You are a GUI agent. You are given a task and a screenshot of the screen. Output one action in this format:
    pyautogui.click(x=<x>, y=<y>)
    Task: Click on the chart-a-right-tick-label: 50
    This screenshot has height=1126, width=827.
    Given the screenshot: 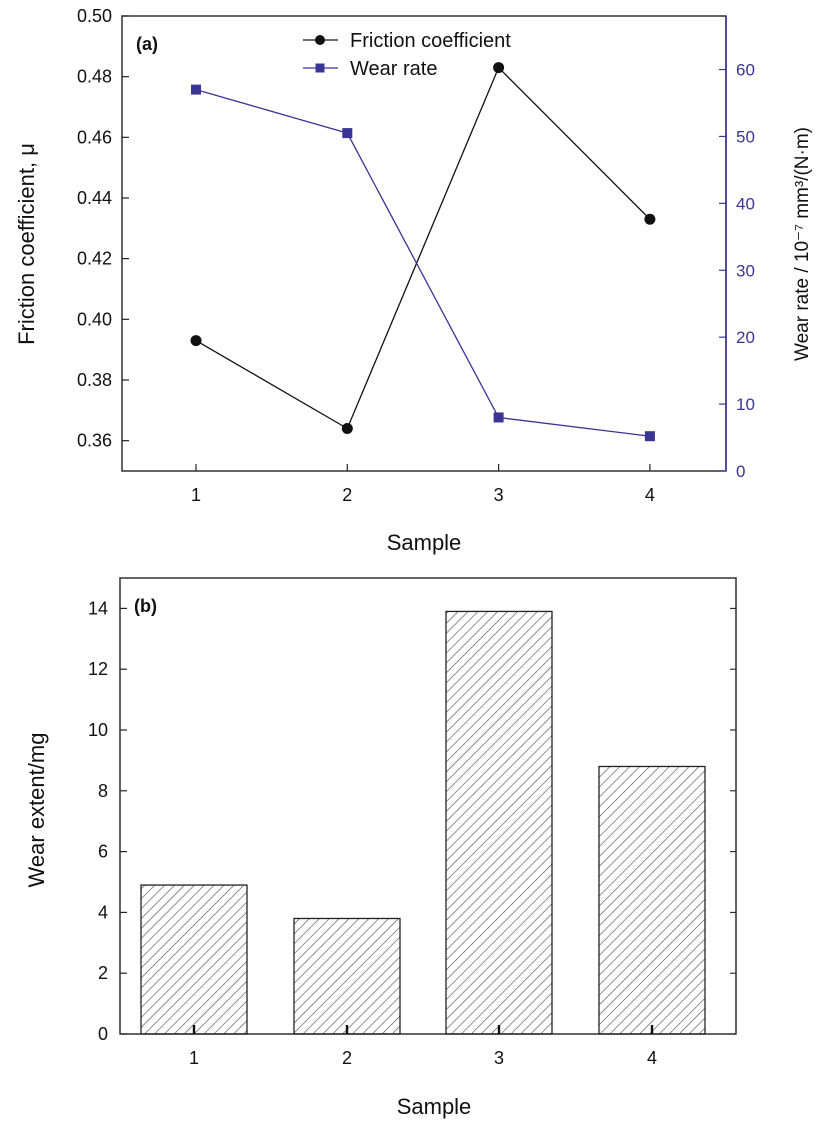 What is the action you would take?
    pyautogui.click(x=745, y=136)
    